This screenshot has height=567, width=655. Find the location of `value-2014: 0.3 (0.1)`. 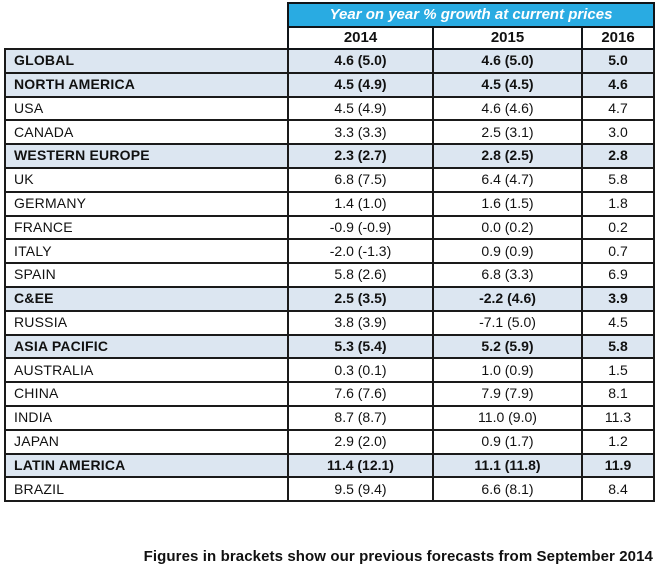

value-2014: 0.3 (0.1) is located at coordinates (360, 370).